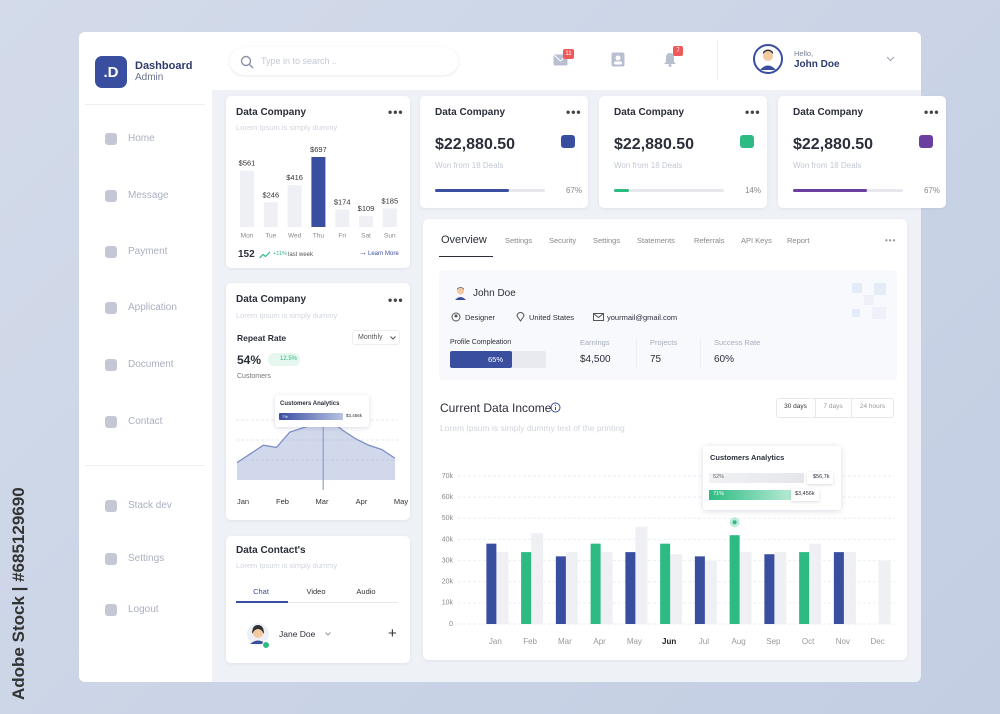 The image size is (1000, 714). What do you see at coordinates (448, 539) in the screenshot?
I see `y-tick-label: 40k` at bounding box center [448, 539].